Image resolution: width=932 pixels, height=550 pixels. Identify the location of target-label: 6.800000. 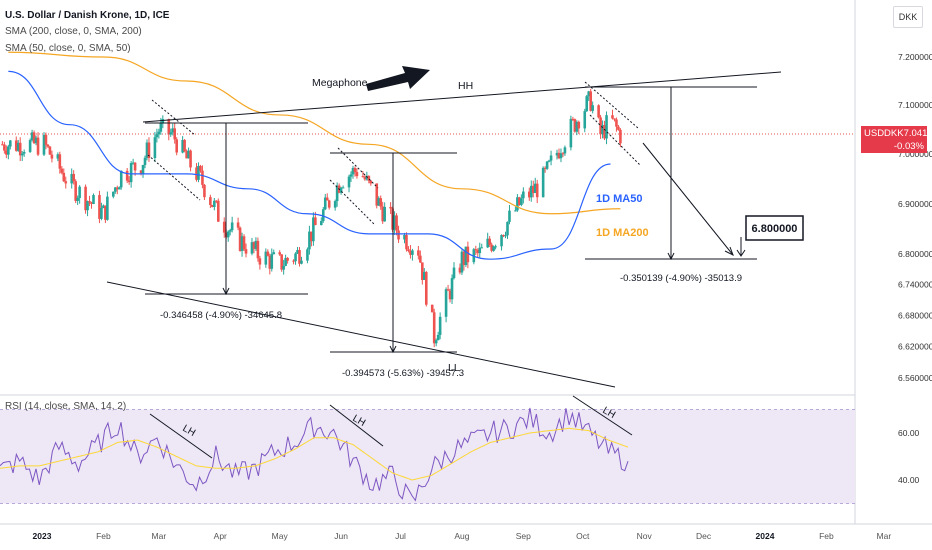
(775, 229).